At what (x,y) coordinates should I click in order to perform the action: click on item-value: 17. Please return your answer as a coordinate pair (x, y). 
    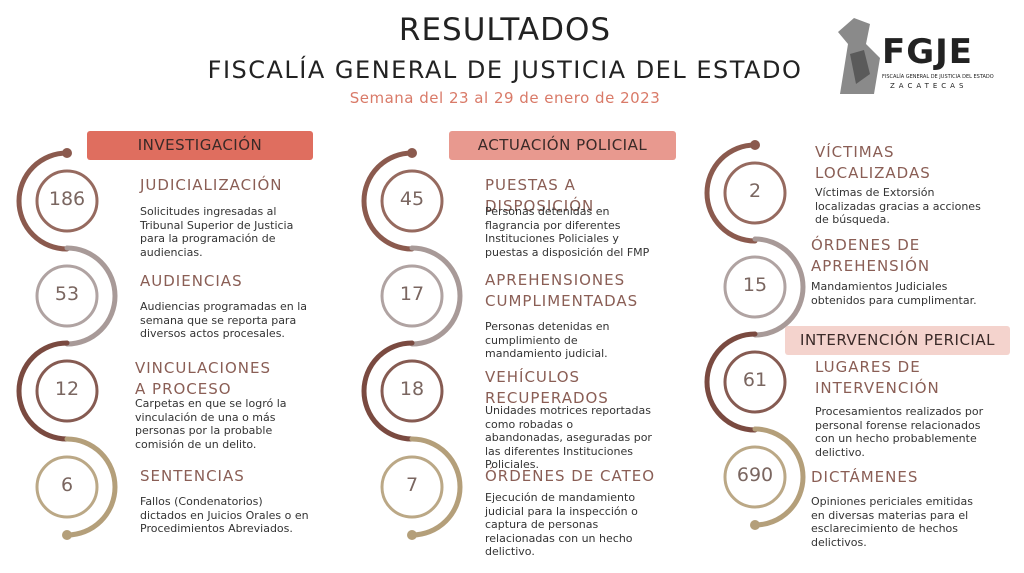
    Looking at the image, I should click on (412, 294).